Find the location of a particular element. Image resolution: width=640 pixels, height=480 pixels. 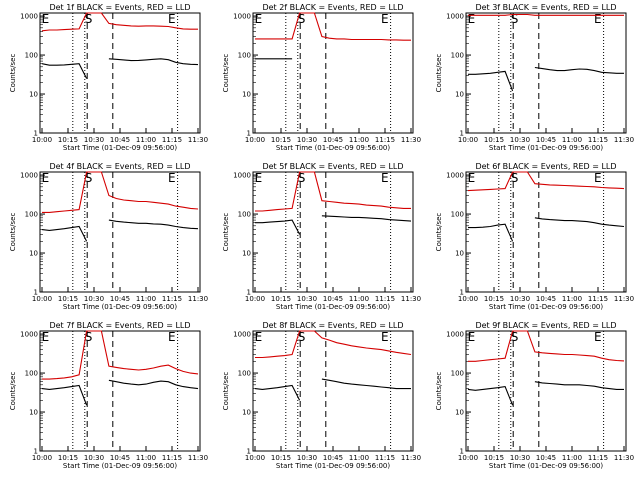

panel-title: Det 6f BLACK = Events, RED = LLD is located at coordinates (545, 166).